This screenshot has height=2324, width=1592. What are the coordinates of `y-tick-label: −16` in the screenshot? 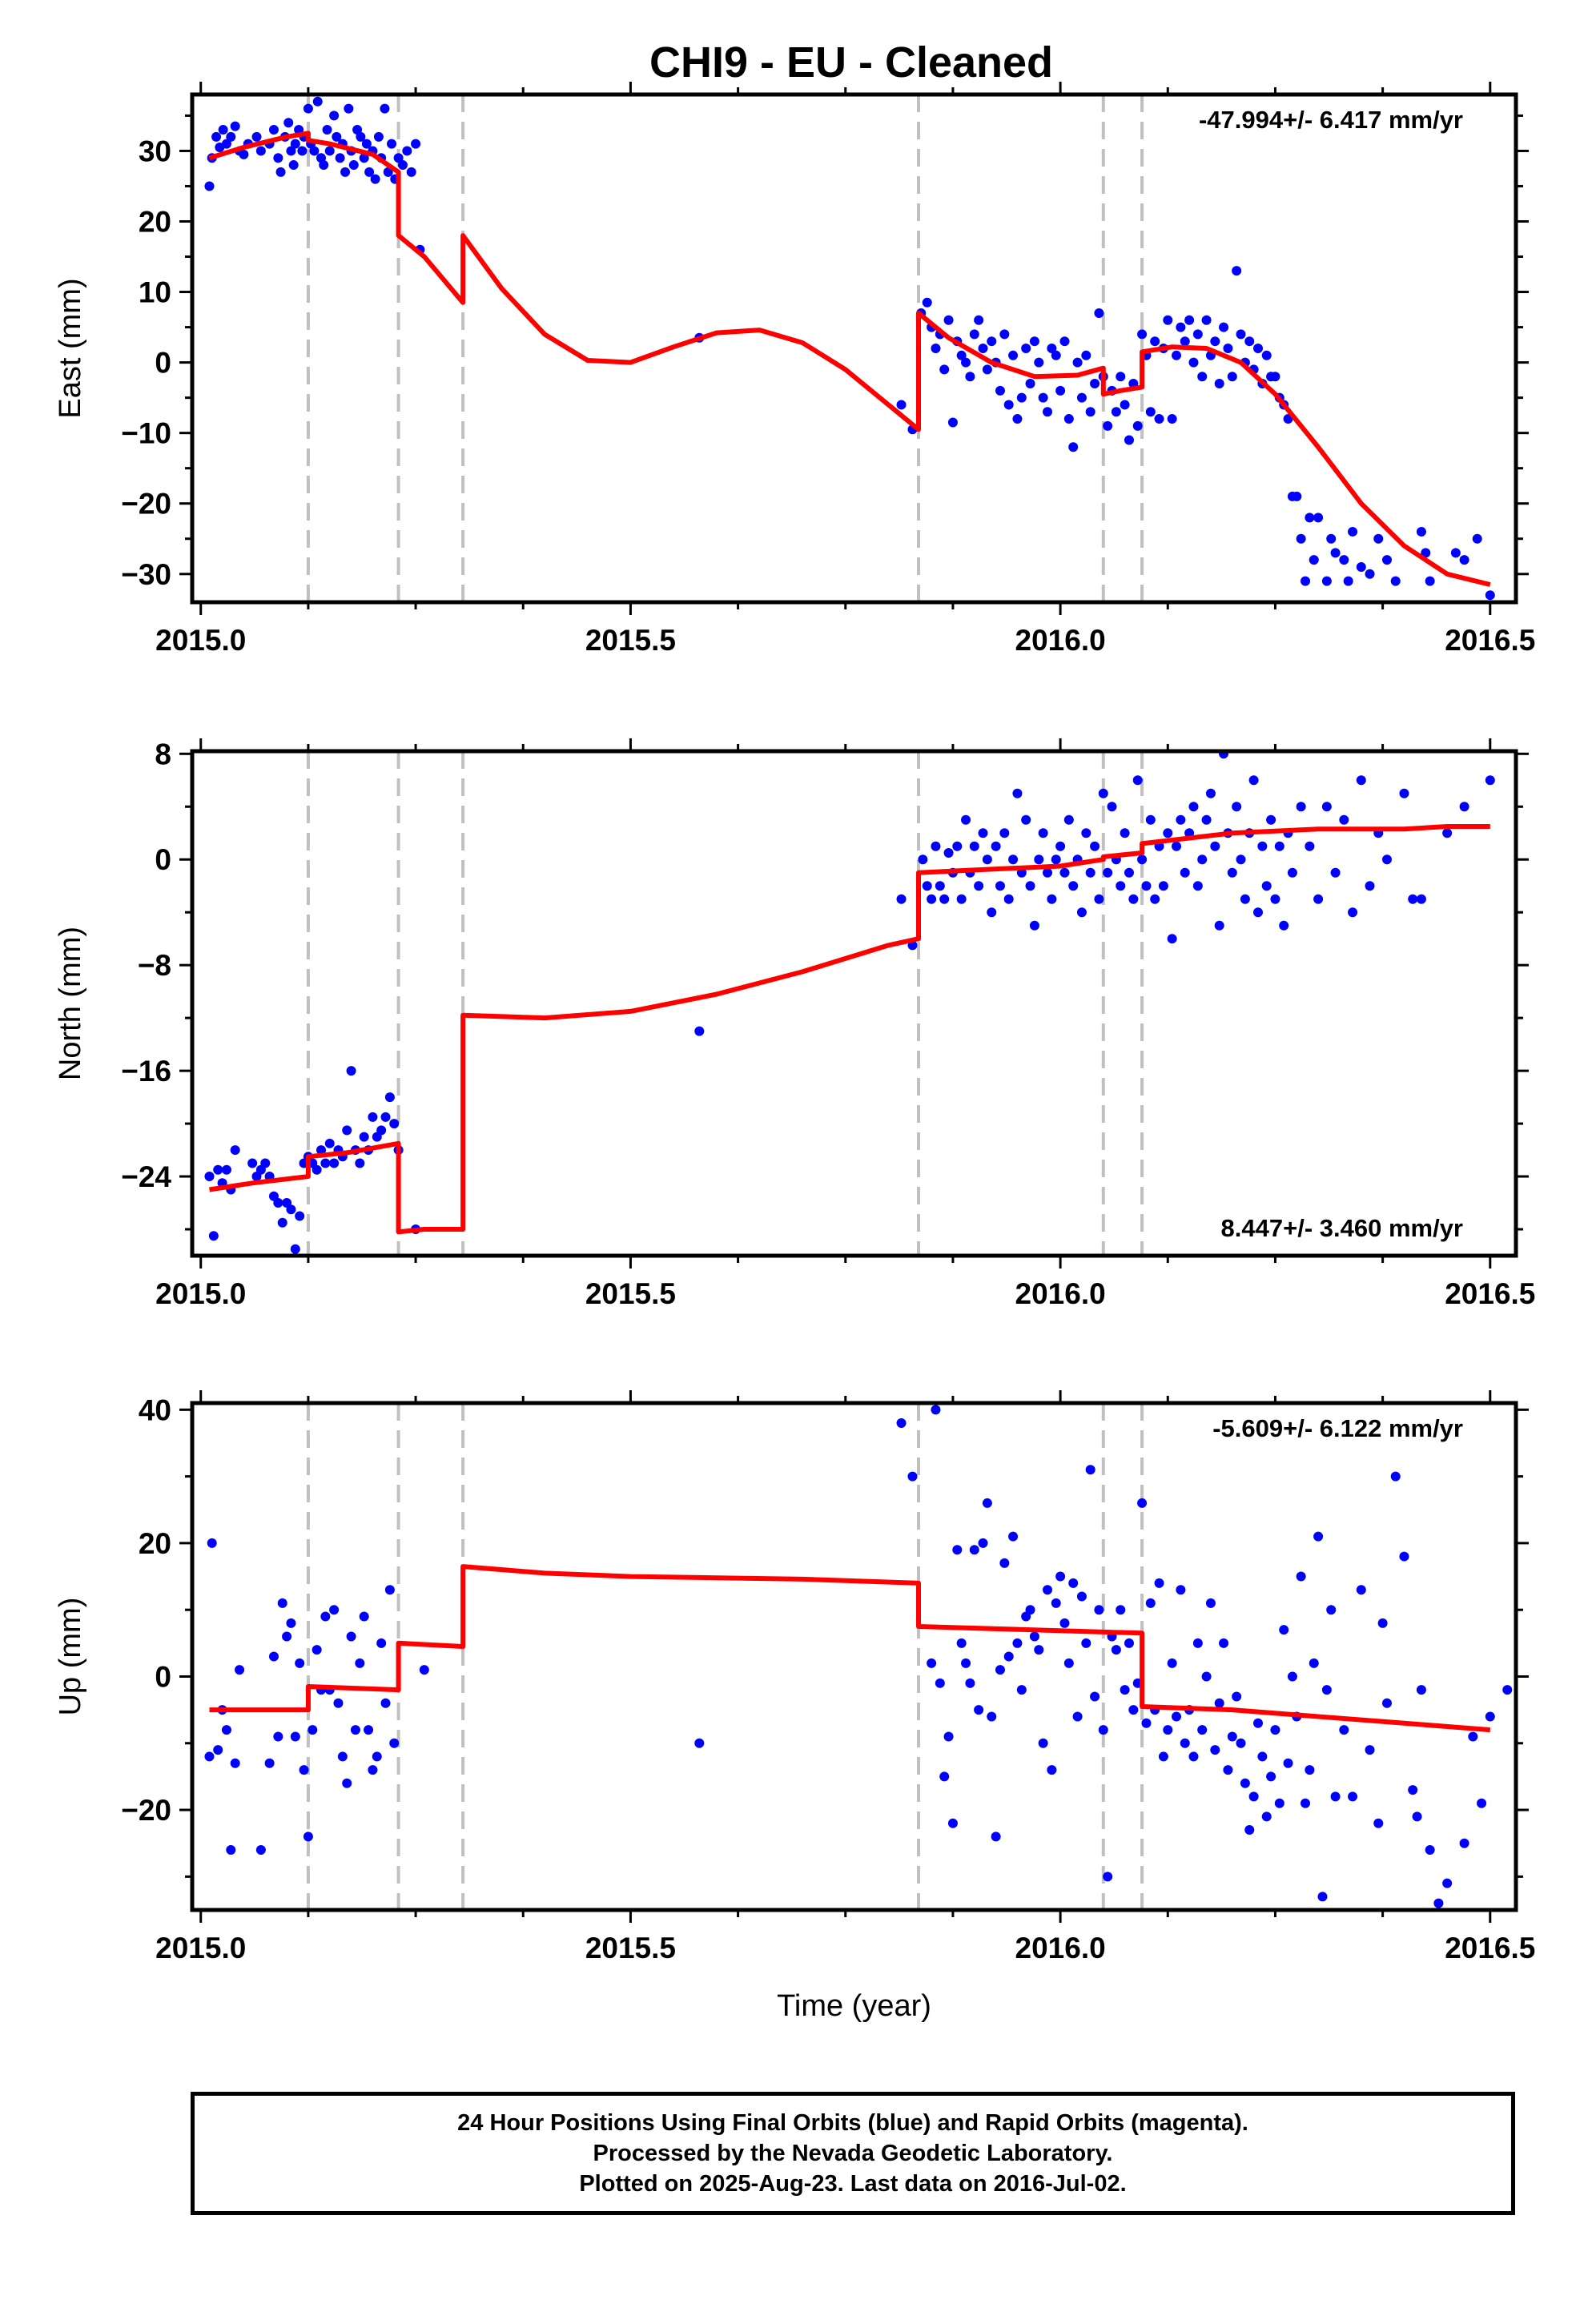 It's located at (146, 1071).